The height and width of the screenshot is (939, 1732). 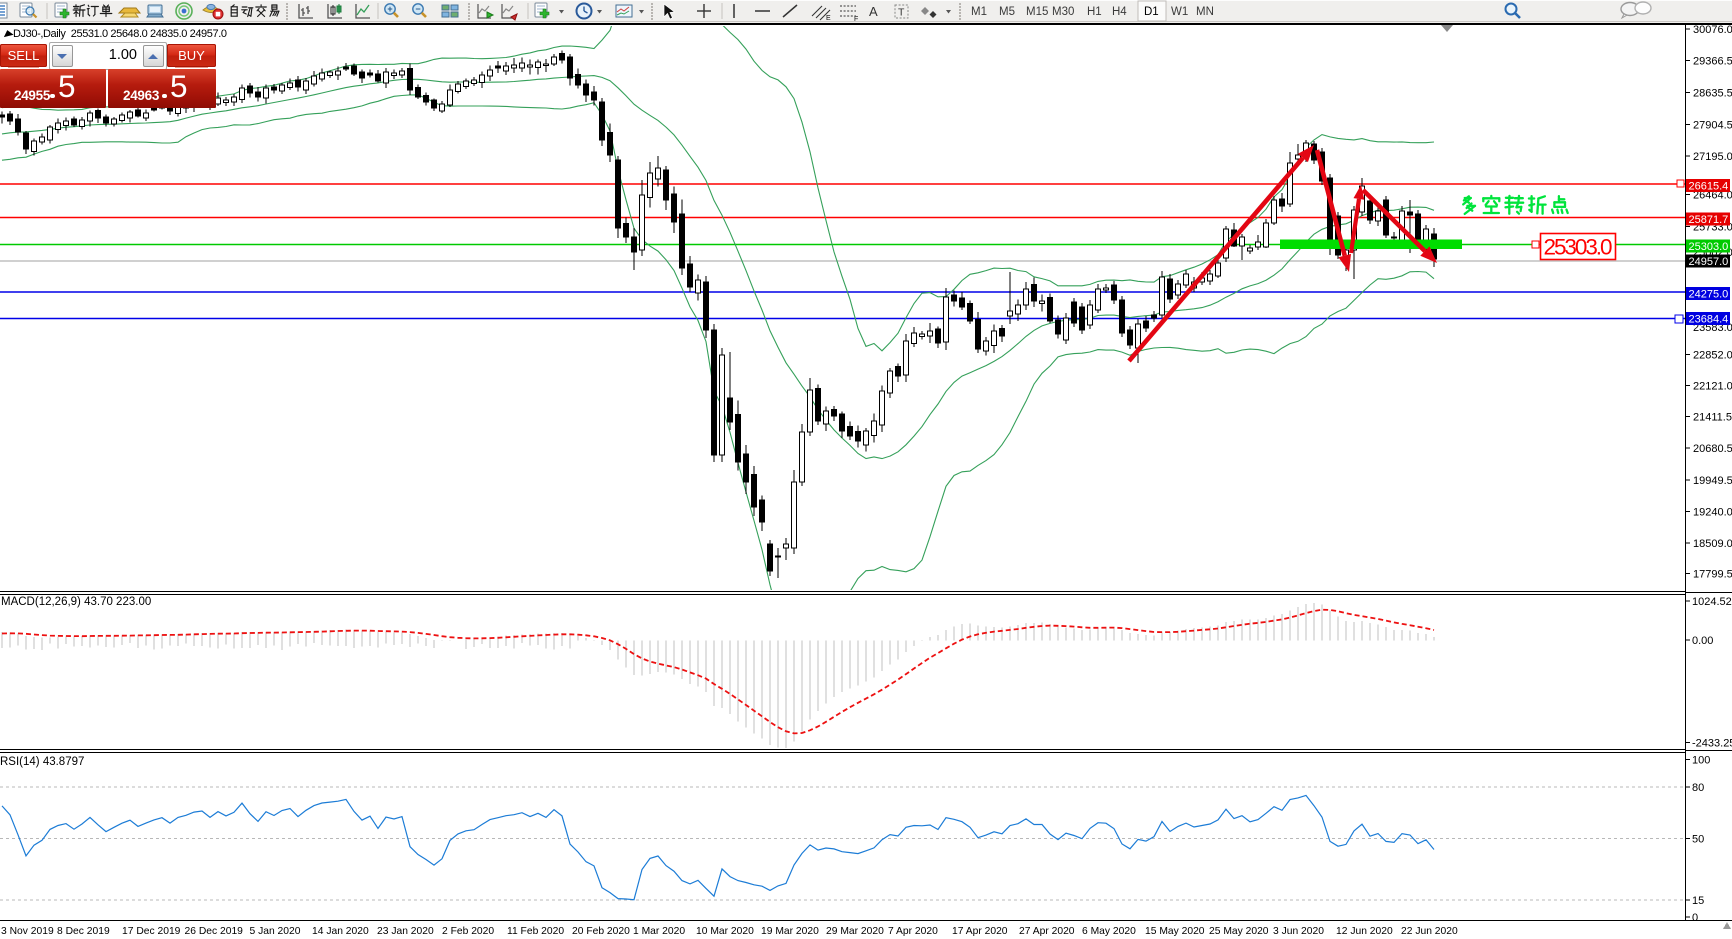 What do you see at coordinates (873, 11) in the screenshot?
I see `svg-text: A` at bounding box center [873, 11].